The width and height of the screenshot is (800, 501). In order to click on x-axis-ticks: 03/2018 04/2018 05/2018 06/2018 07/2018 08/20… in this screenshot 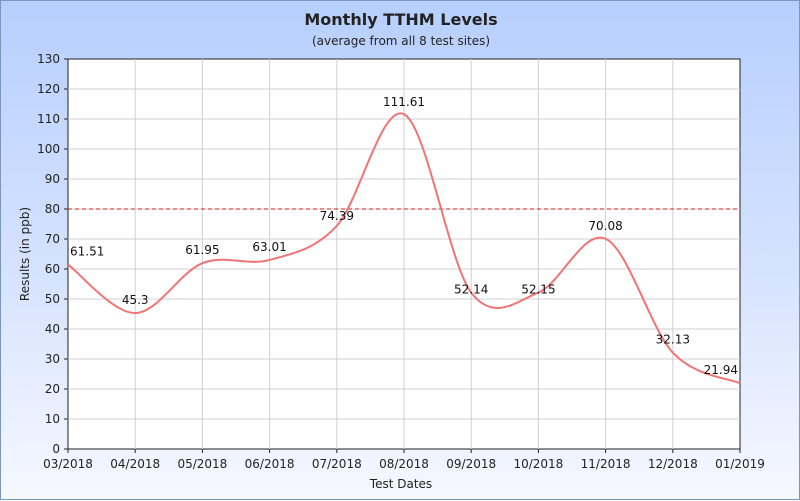, I will do `click(404, 460)`.